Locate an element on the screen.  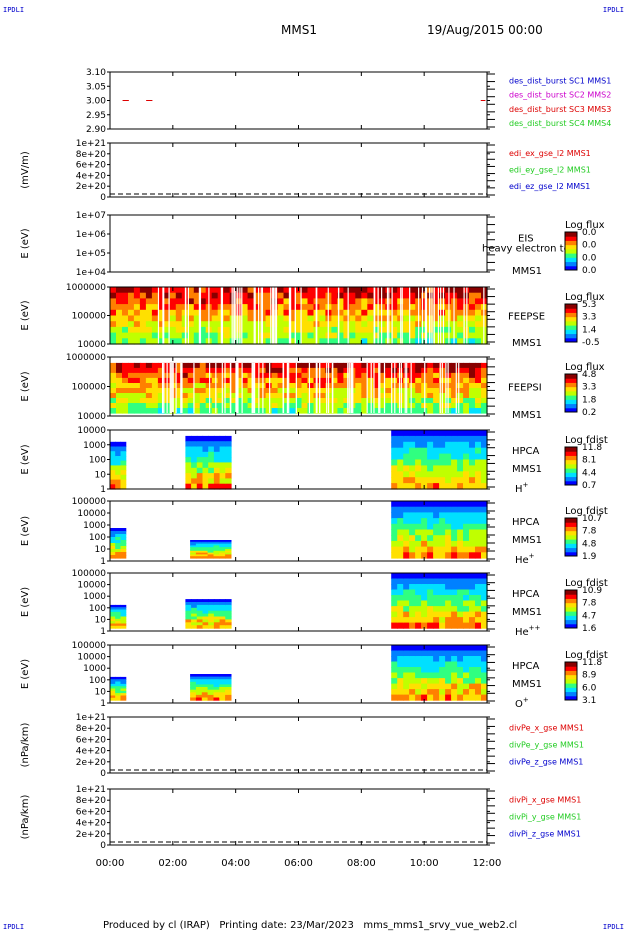
heatmap-block is located at coordinates (211, 549).